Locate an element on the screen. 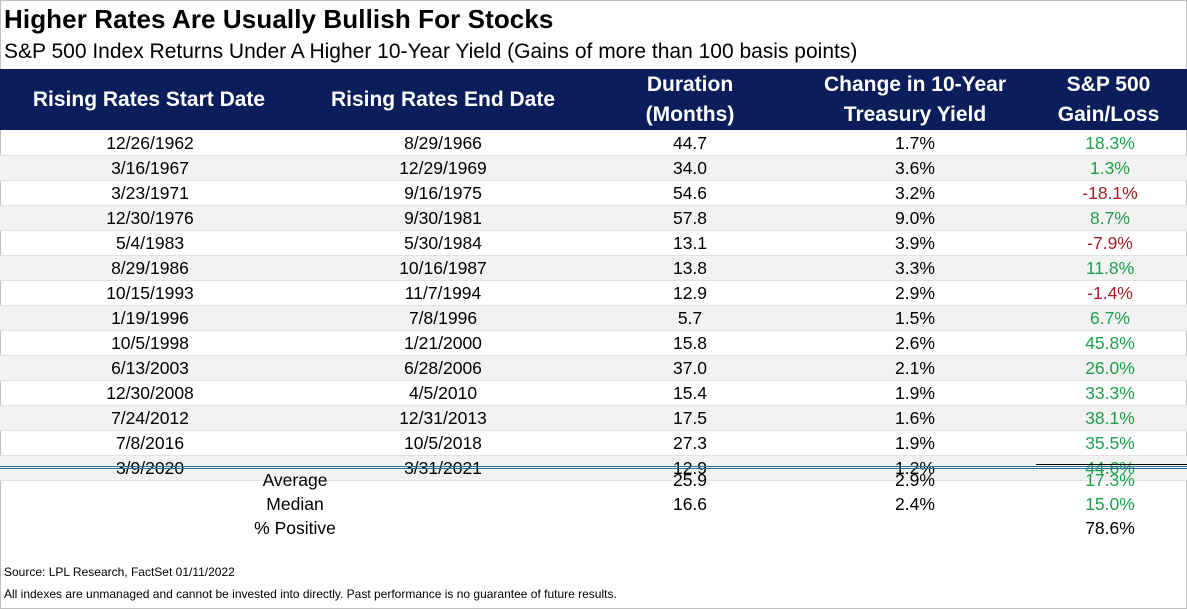  summary-duration: 16.6 is located at coordinates (690, 504).